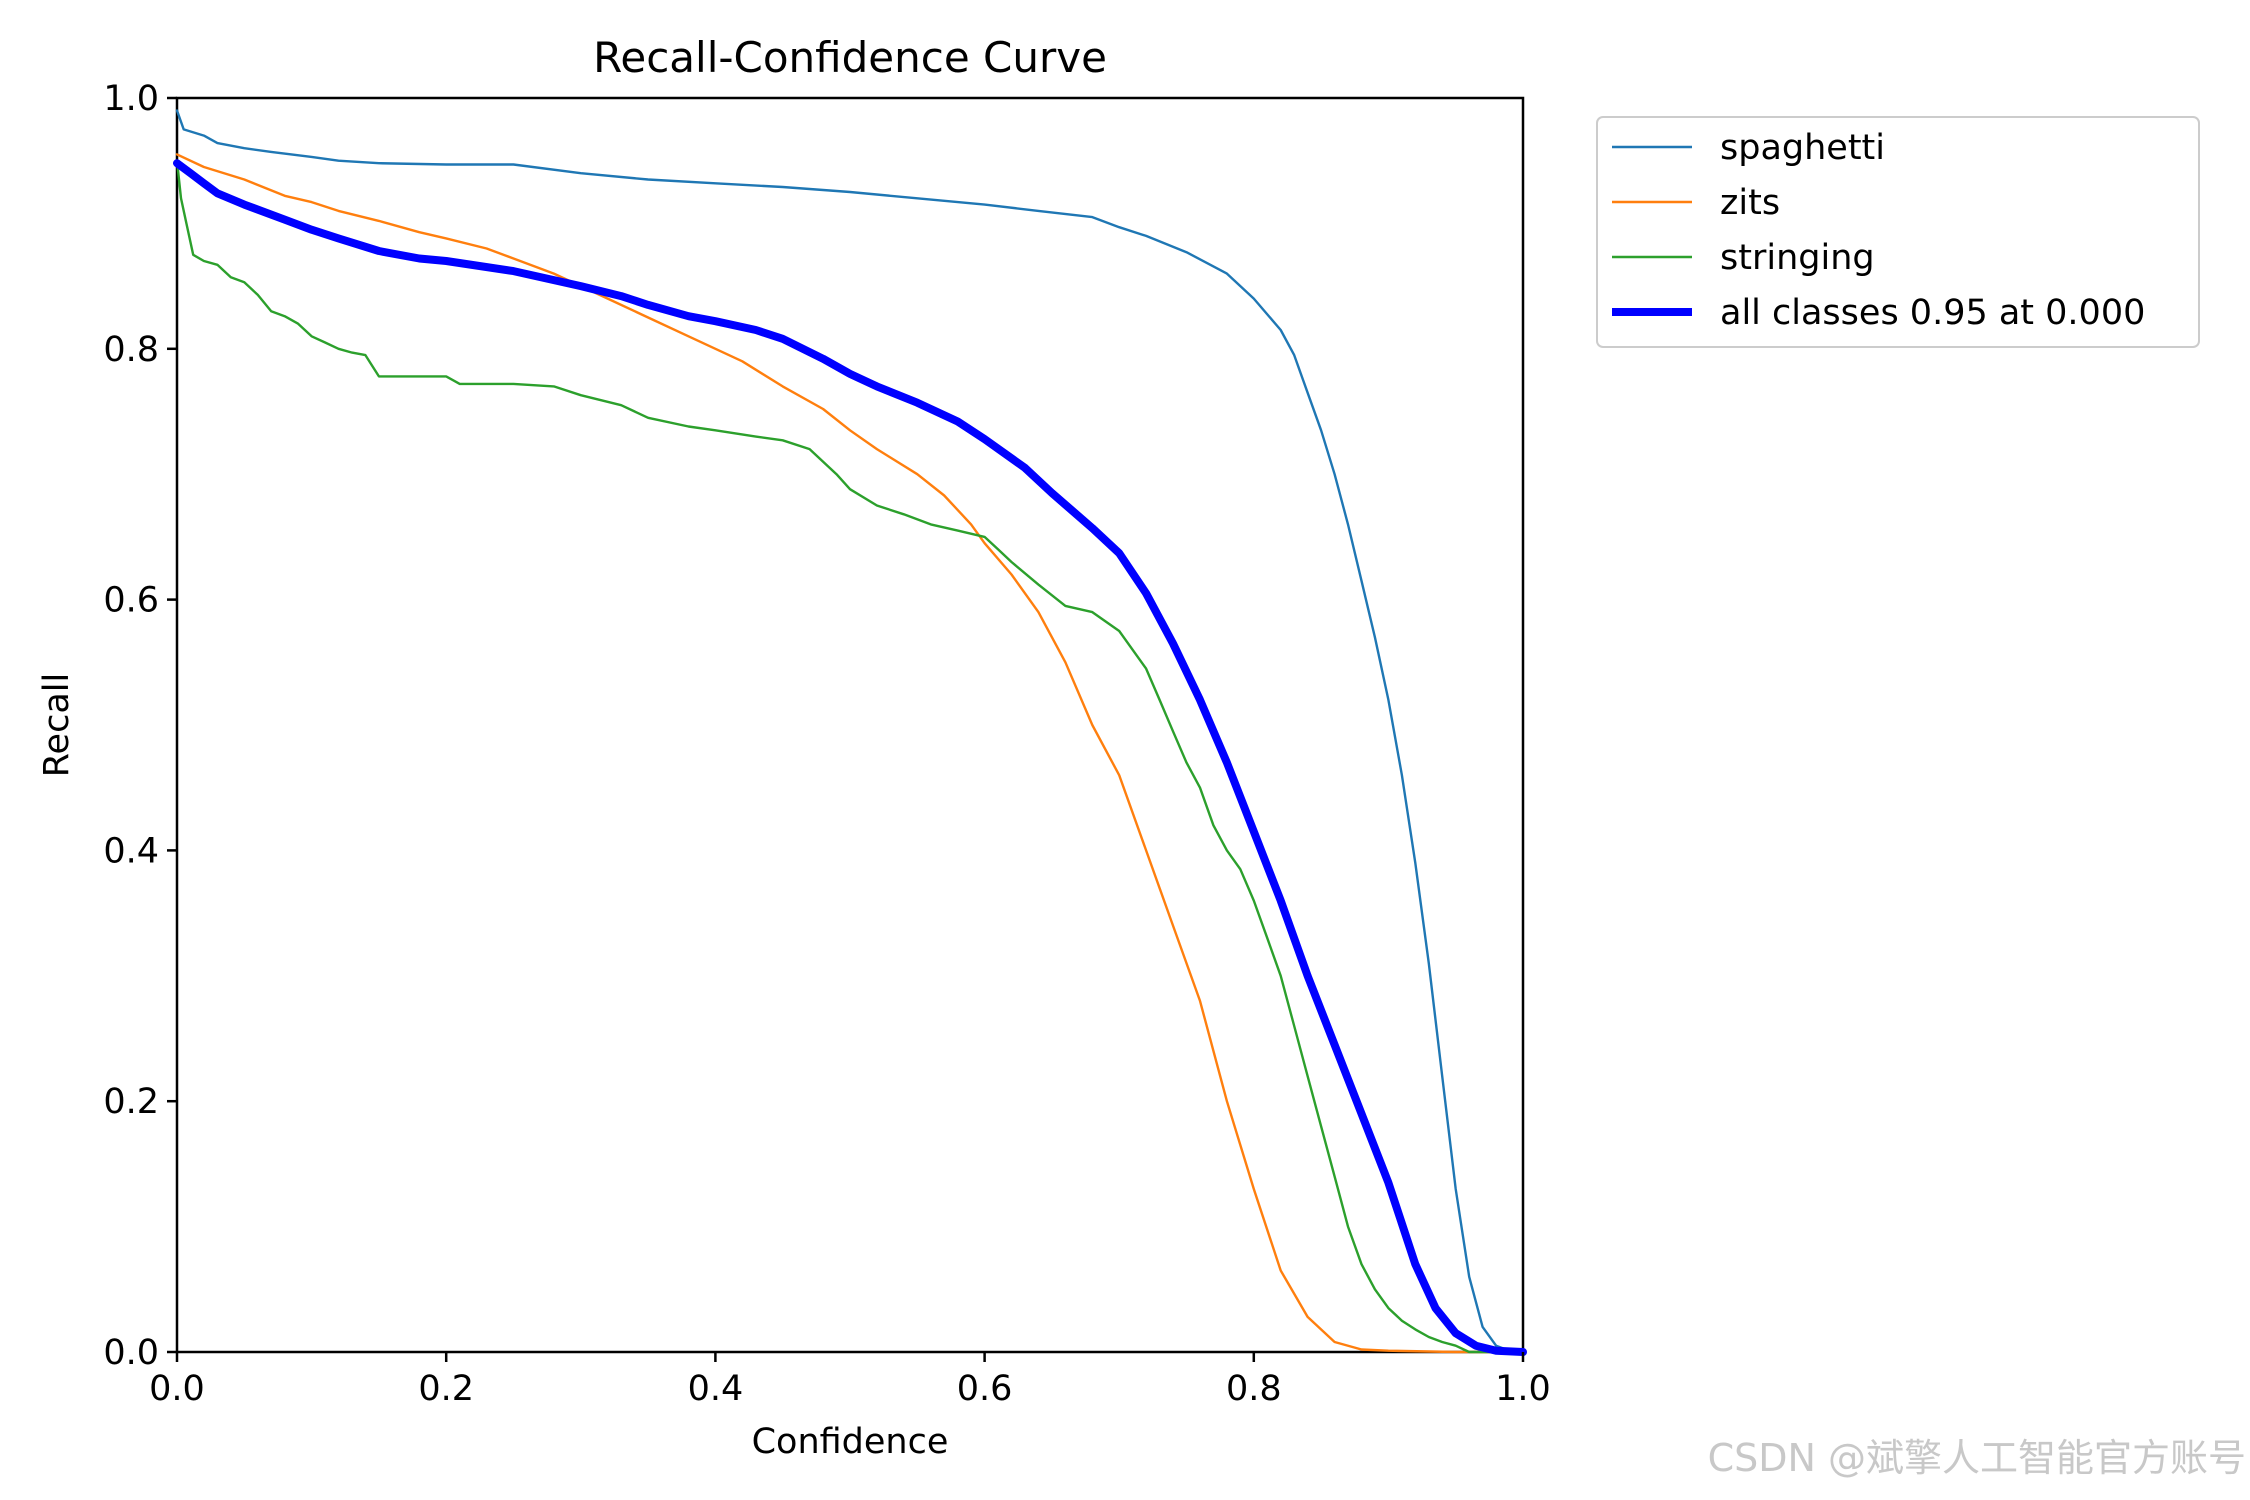  I want to click on legend-label-4: all classes 0.95 at 0.000, so click(1932, 313).